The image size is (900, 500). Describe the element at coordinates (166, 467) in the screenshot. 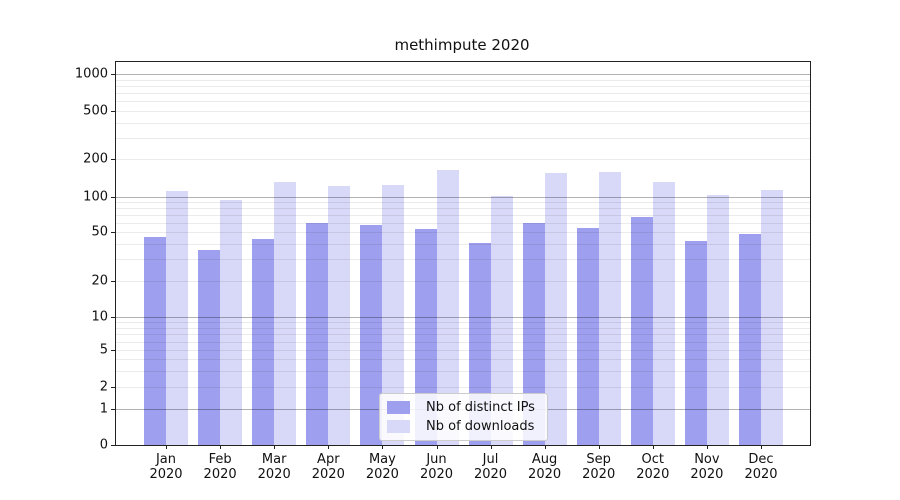

I see `x-tick-label-jan: Jan 2020` at that location.